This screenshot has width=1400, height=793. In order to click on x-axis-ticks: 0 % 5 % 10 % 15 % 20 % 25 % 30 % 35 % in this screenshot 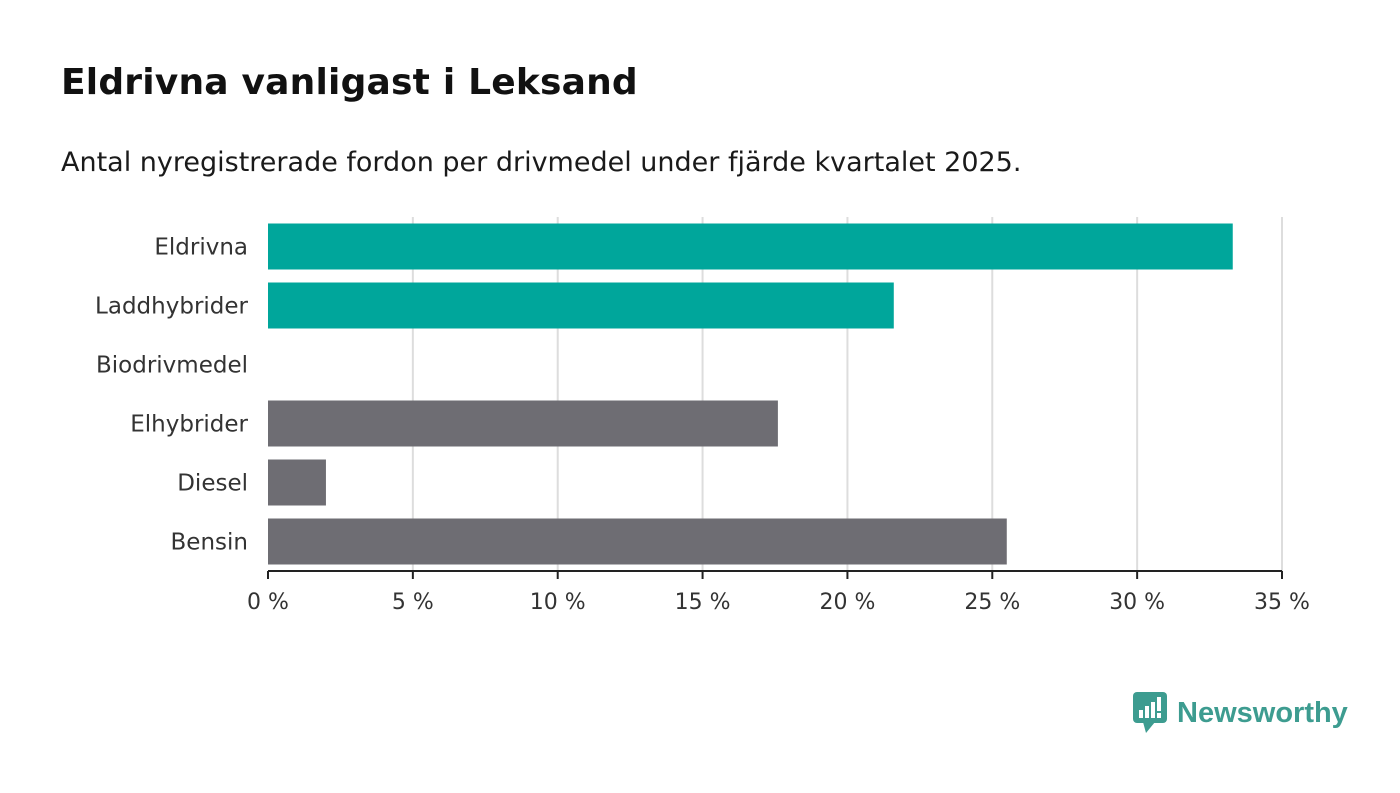, I will do `click(778, 593)`.